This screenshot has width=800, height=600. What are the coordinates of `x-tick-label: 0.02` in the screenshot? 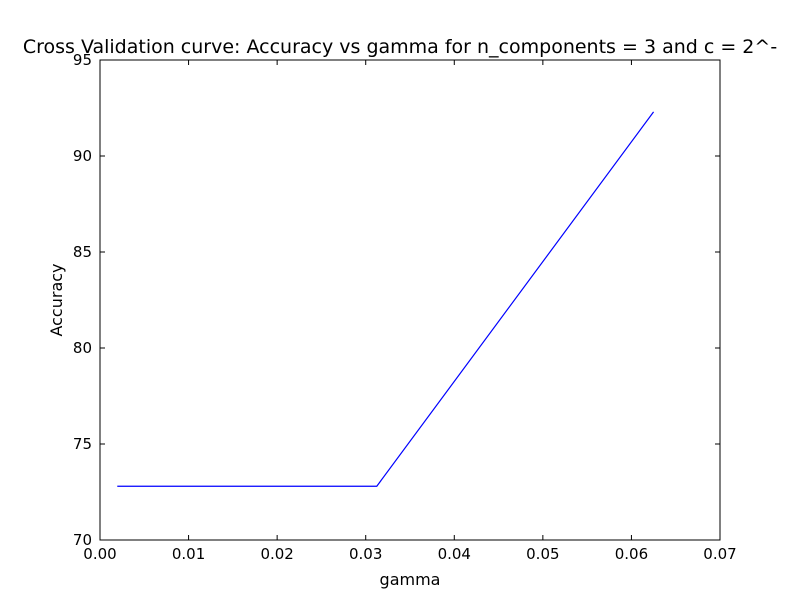 It's located at (276, 554).